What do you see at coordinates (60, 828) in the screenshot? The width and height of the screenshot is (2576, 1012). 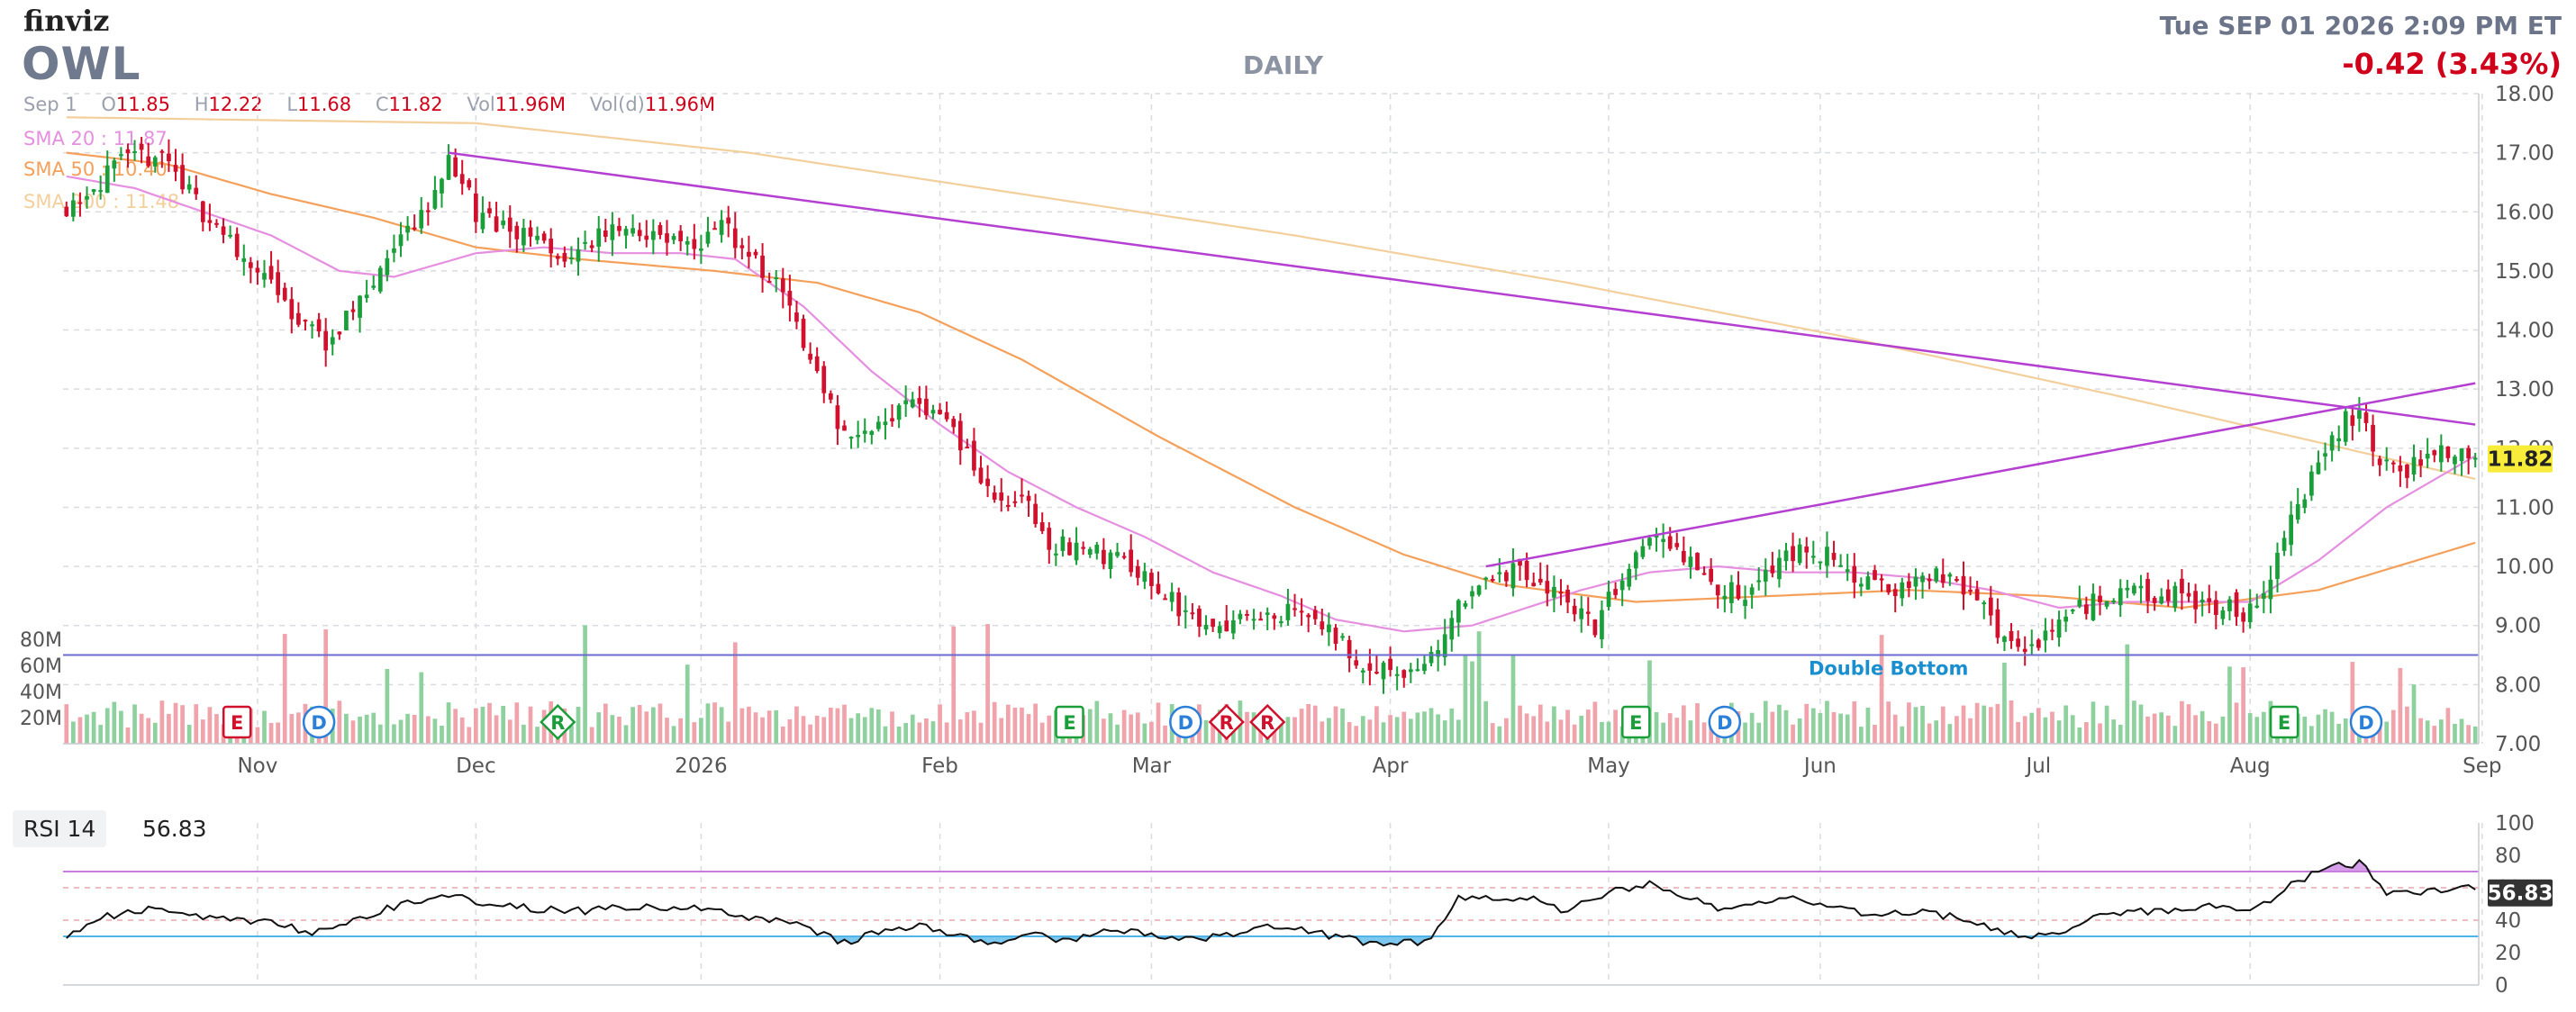 I see `rsi-label: RSI 14` at bounding box center [60, 828].